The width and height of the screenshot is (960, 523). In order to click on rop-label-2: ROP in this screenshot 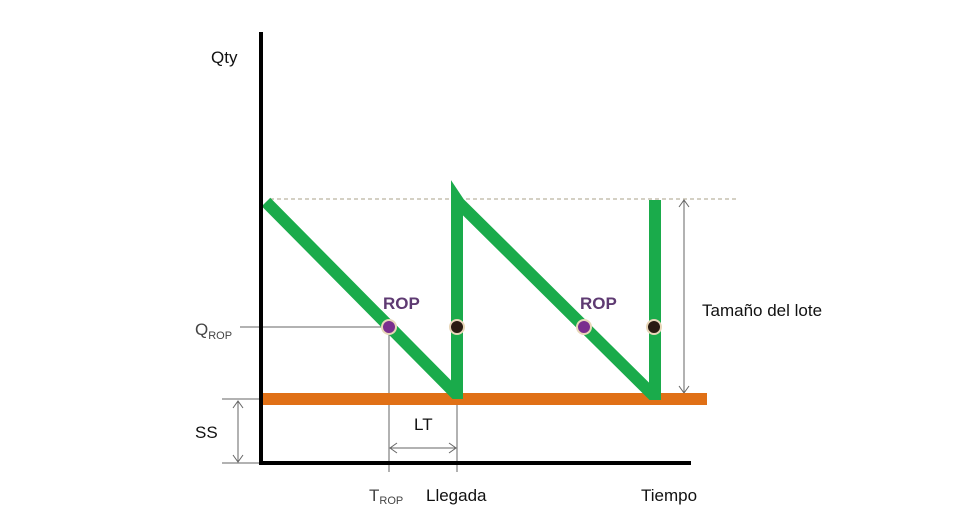, I will do `click(598, 303)`.